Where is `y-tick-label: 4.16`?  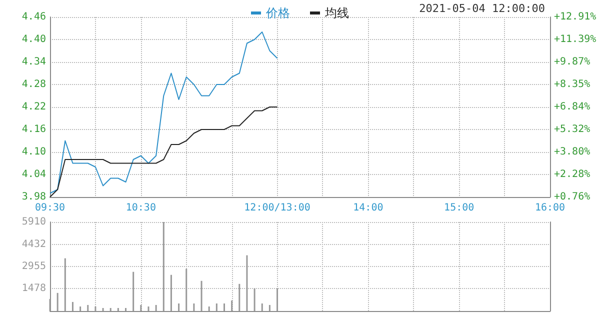
y-tick-label: 4.16 is located at coordinates (34, 129).